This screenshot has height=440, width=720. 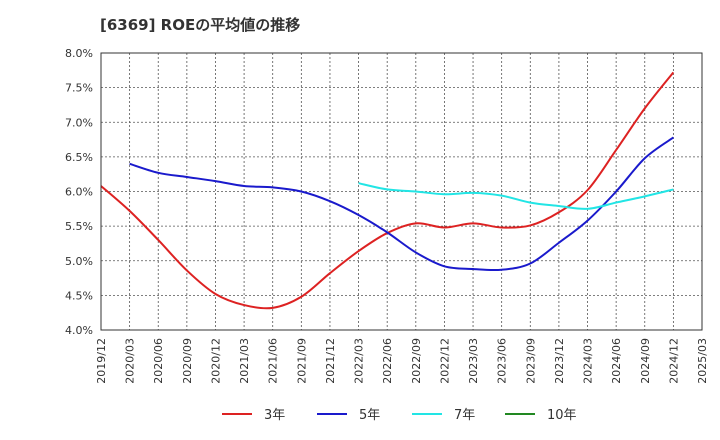 I want to click on x-tick-label: 2024/12, so click(x=673, y=361).